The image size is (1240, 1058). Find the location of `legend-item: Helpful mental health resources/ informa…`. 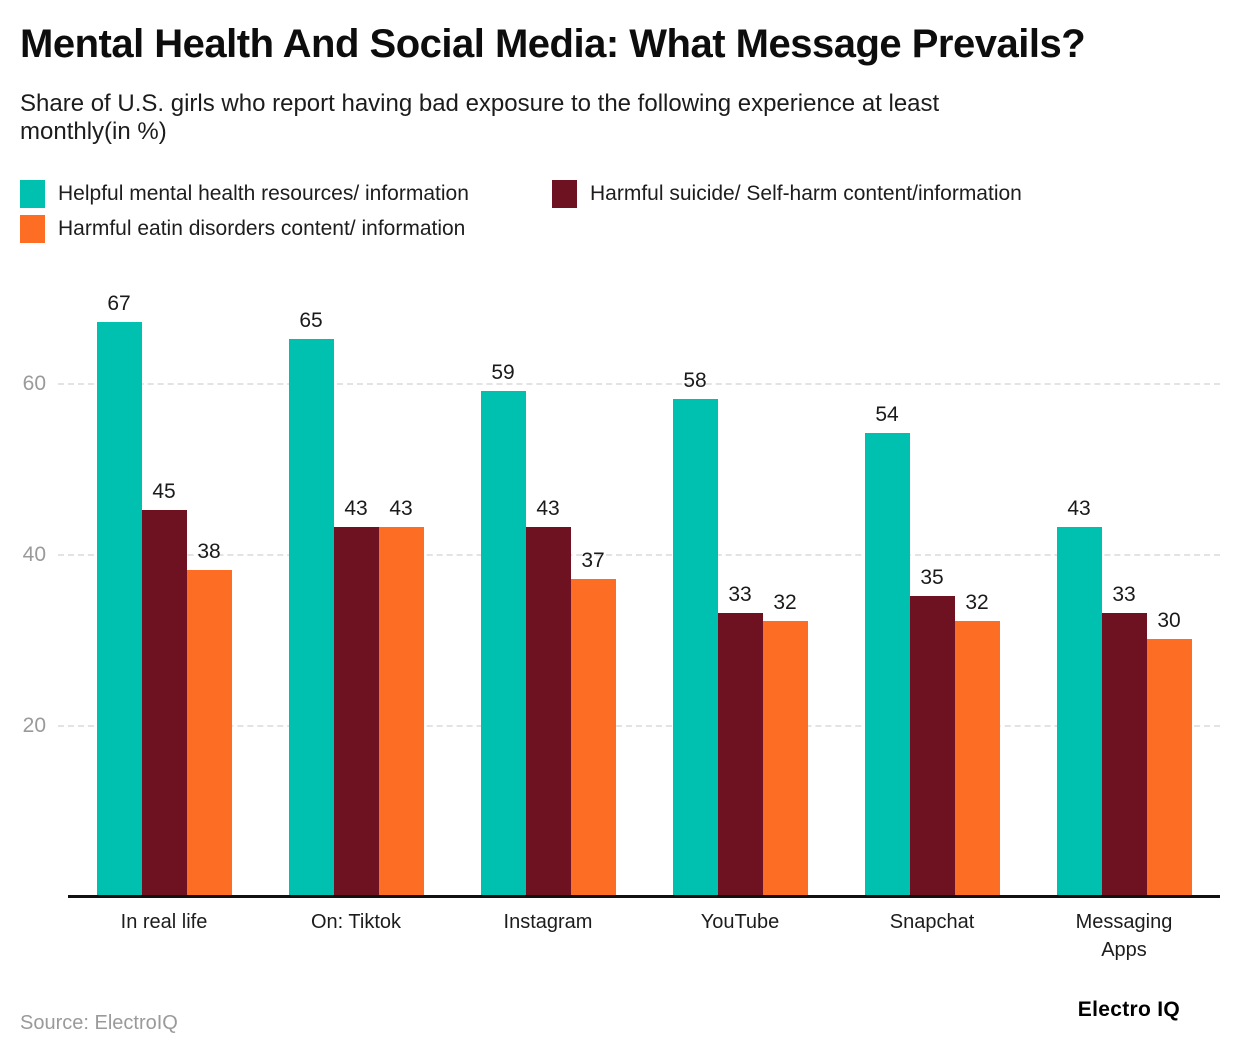

legend-item: Helpful mental health resources/ informa… is located at coordinates (286, 194).